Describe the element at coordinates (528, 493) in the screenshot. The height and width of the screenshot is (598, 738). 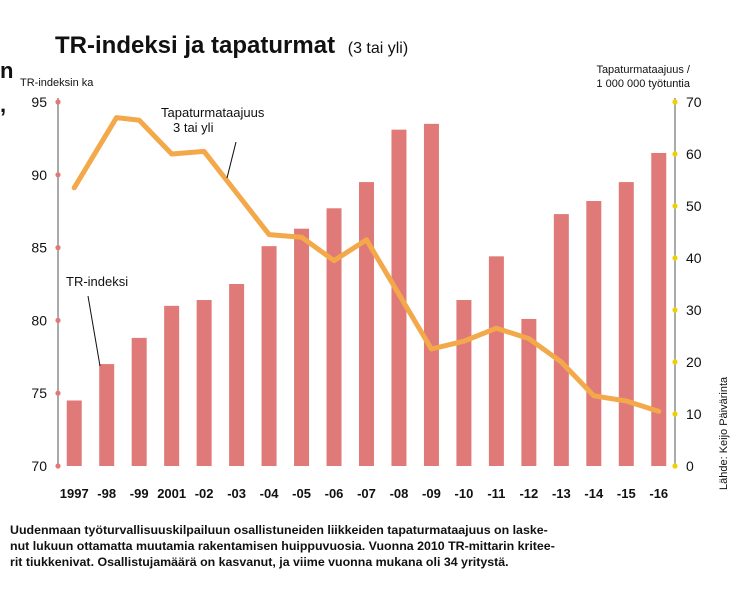
I see `category-label--12: -12` at that location.